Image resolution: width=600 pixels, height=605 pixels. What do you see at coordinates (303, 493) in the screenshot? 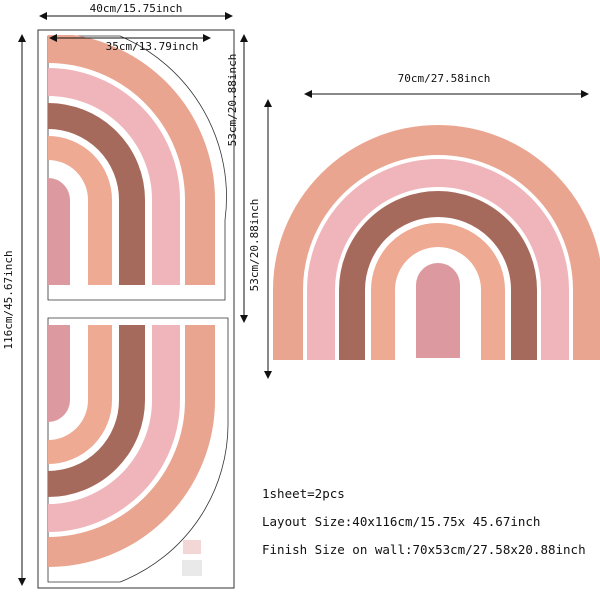
I see `spec-text: 1sheet=2pcs` at bounding box center [303, 493].